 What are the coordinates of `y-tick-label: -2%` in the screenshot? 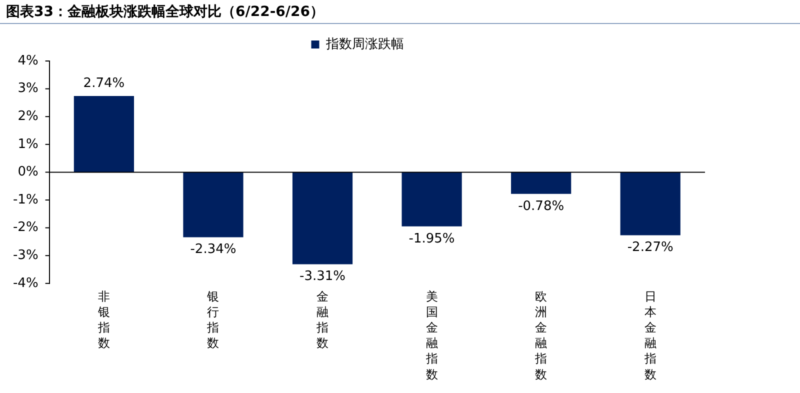 It's located at (25, 228).